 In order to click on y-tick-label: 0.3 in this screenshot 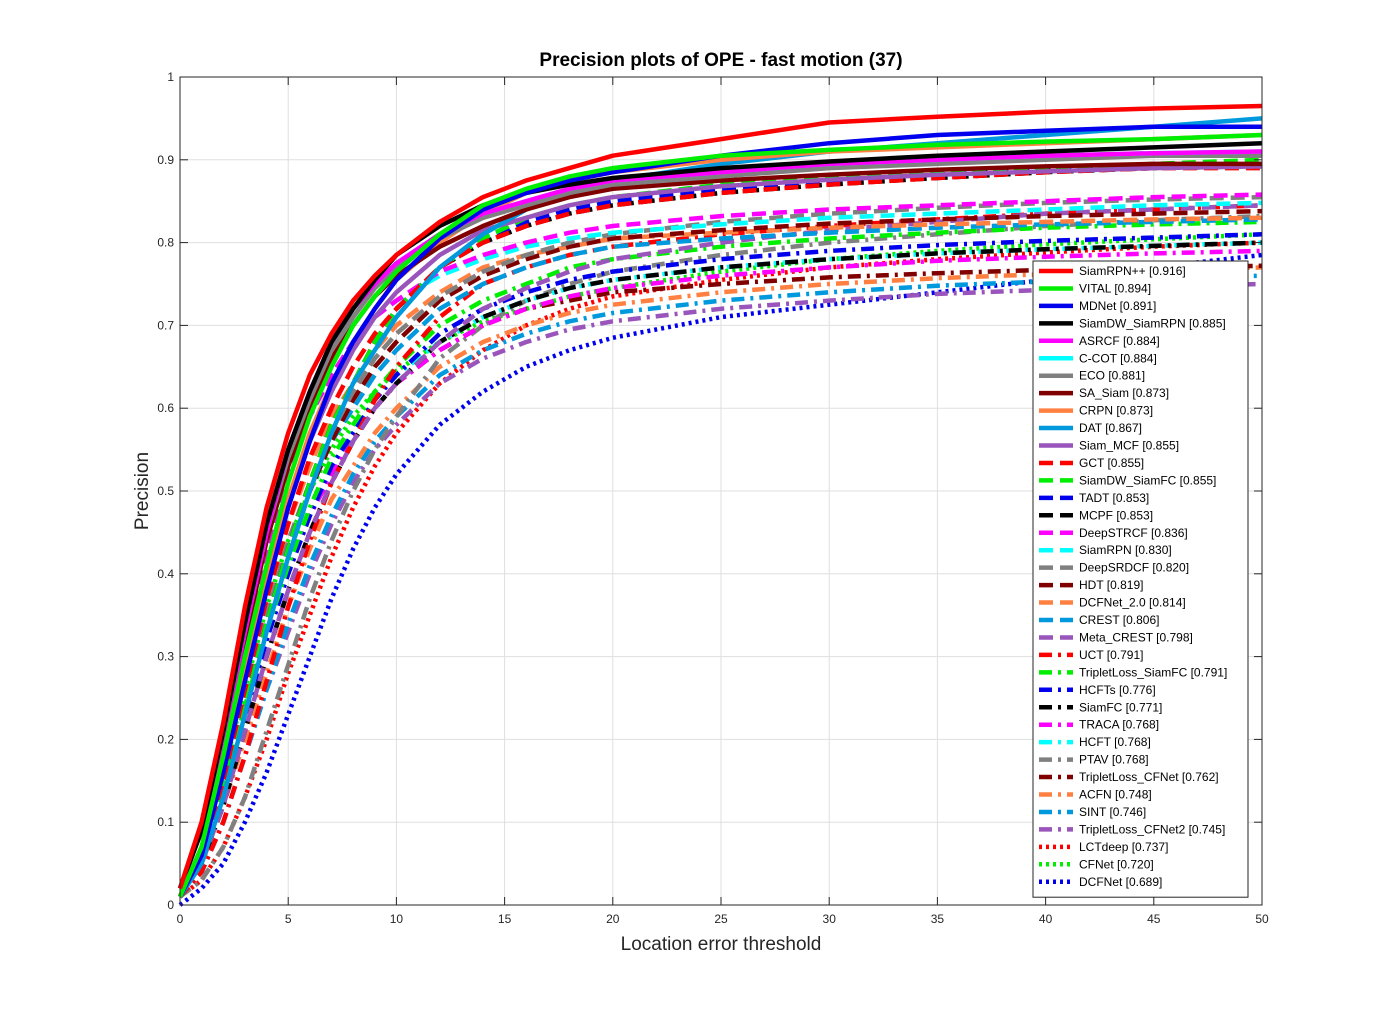, I will do `click(165, 657)`.